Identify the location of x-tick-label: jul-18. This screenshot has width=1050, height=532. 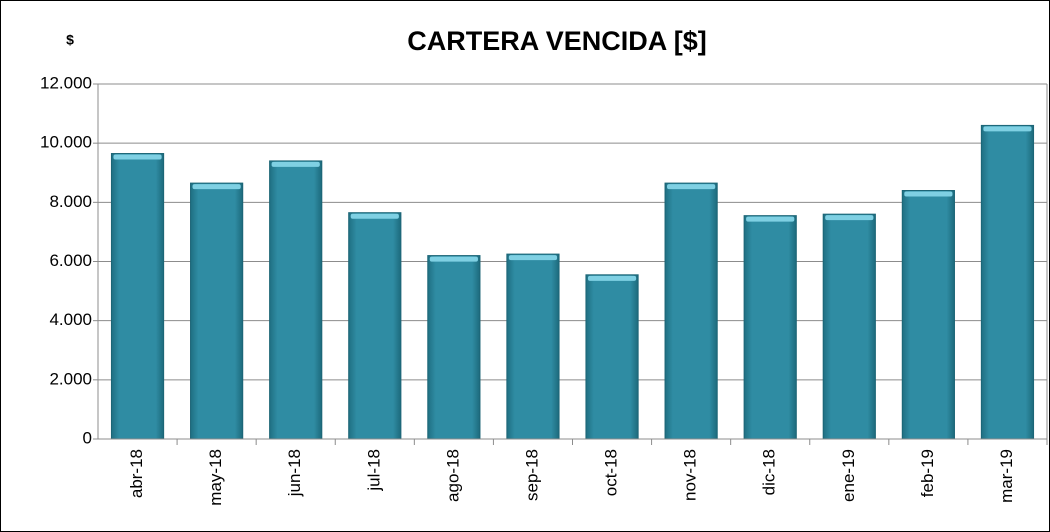
(373, 470).